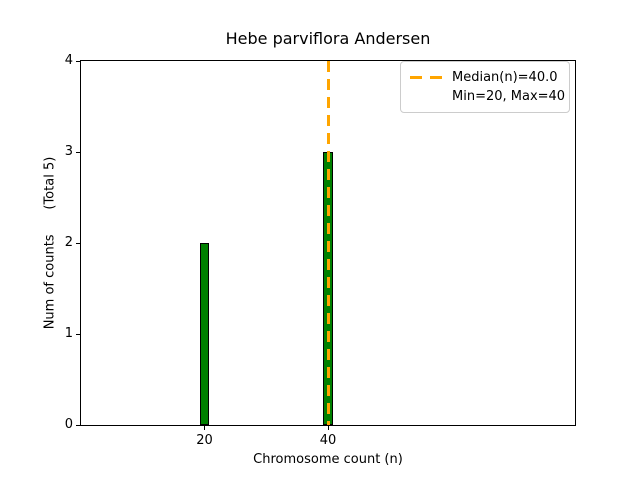 Image resolution: width=640 pixels, height=480 pixels. What do you see at coordinates (204, 440) in the screenshot?
I see `x-tick-label: 20` at bounding box center [204, 440].